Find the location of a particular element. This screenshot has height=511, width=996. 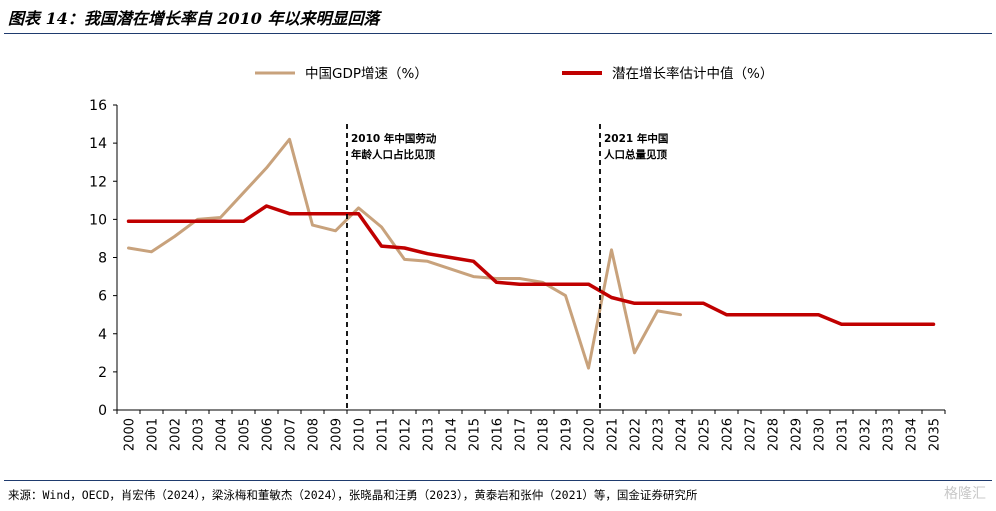

y-tick-label: 12 is located at coordinates (98, 182).